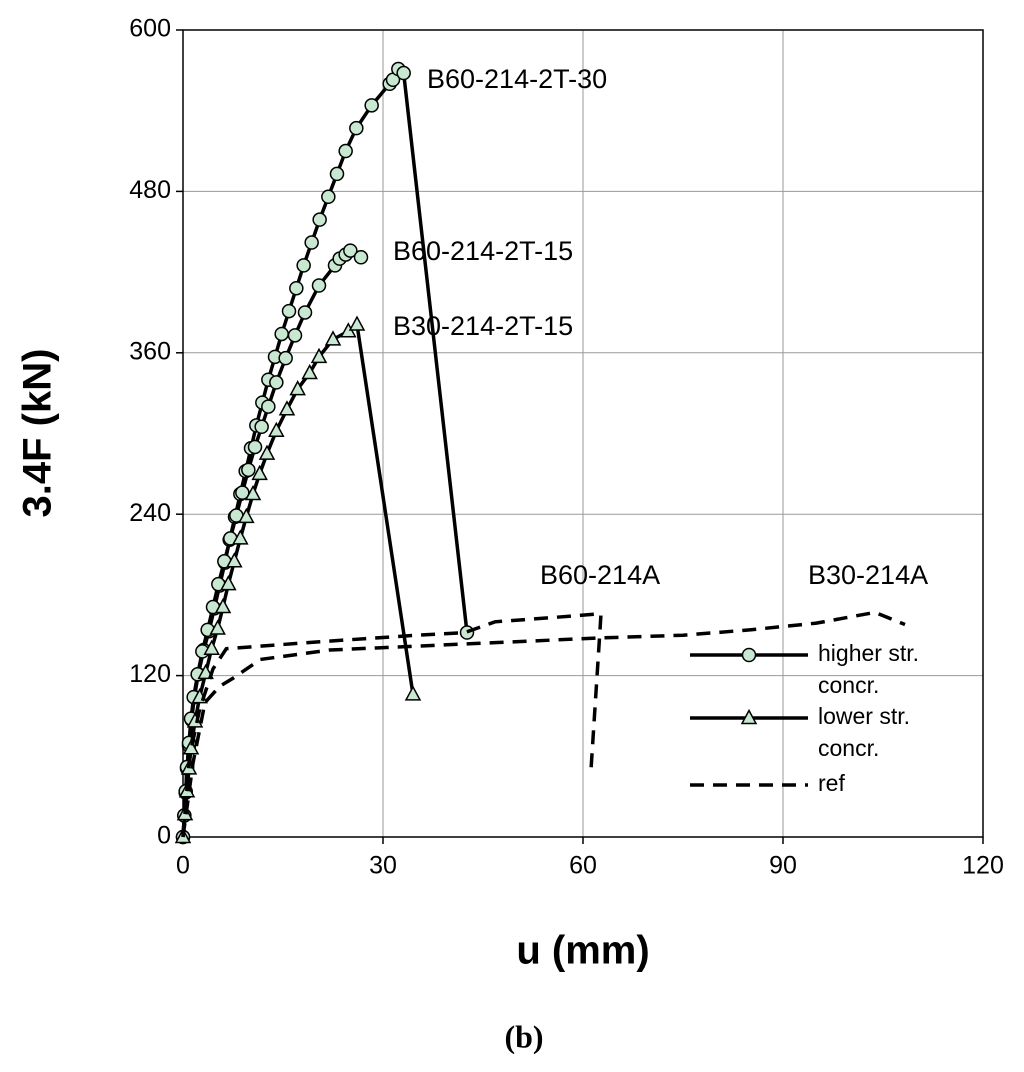  I want to click on y-axis-label: 3.4F (kN), so click(38, 433).